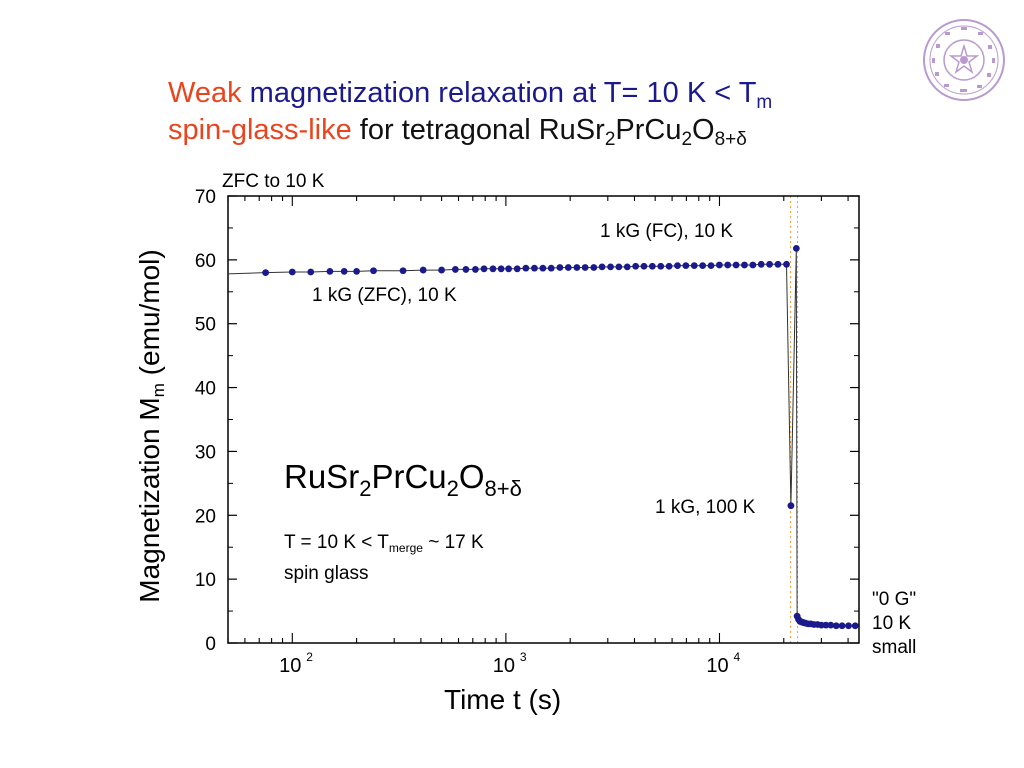  What do you see at coordinates (482, 130) in the screenshot?
I see `title-line2-text: for tetragonal RuSr` at bounding box center [482, 130].